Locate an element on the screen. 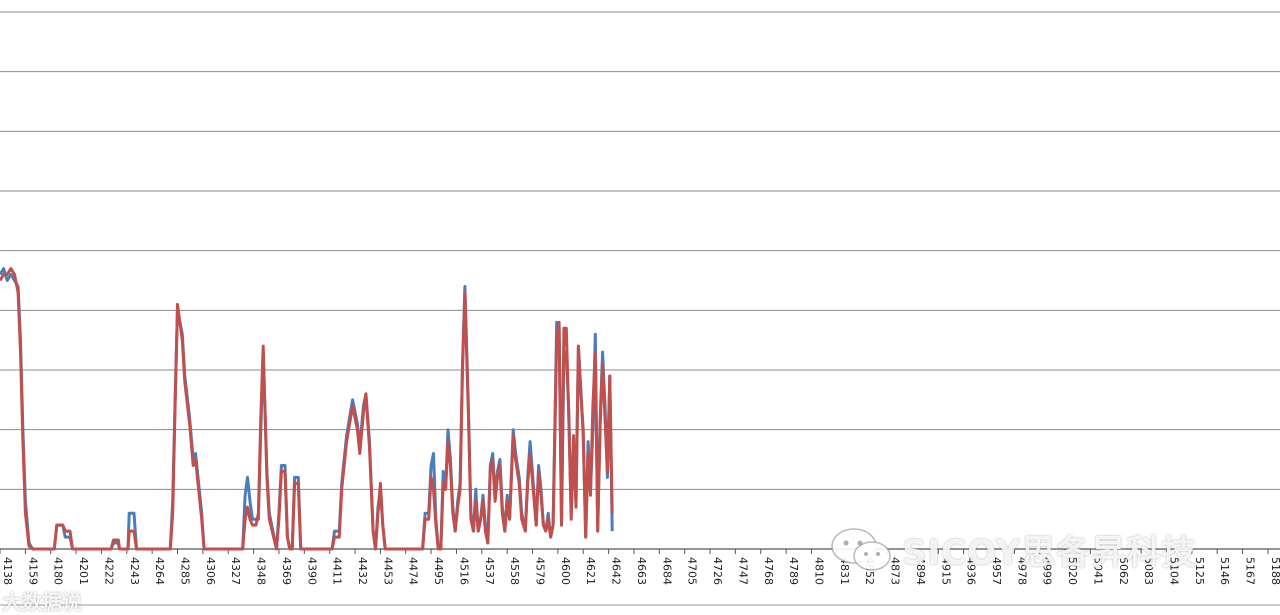 This screenshot has width=1280, height=615. x-tick-label: 4516 is located at coordinates (463, 571).